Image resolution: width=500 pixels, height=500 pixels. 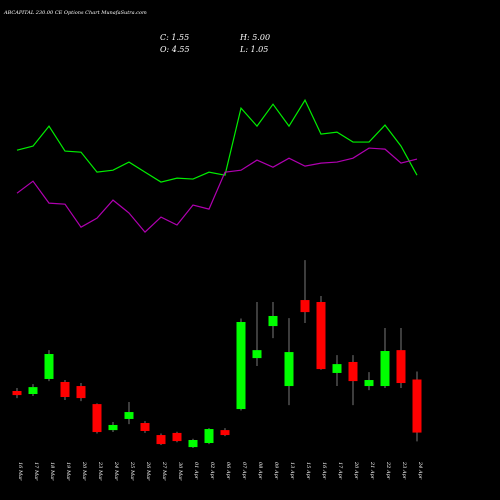 What do you see at coordinates (244, 471) in the screenshot?
I see `x-tick-label: 07 Apr` at bounding box center [244, 471].